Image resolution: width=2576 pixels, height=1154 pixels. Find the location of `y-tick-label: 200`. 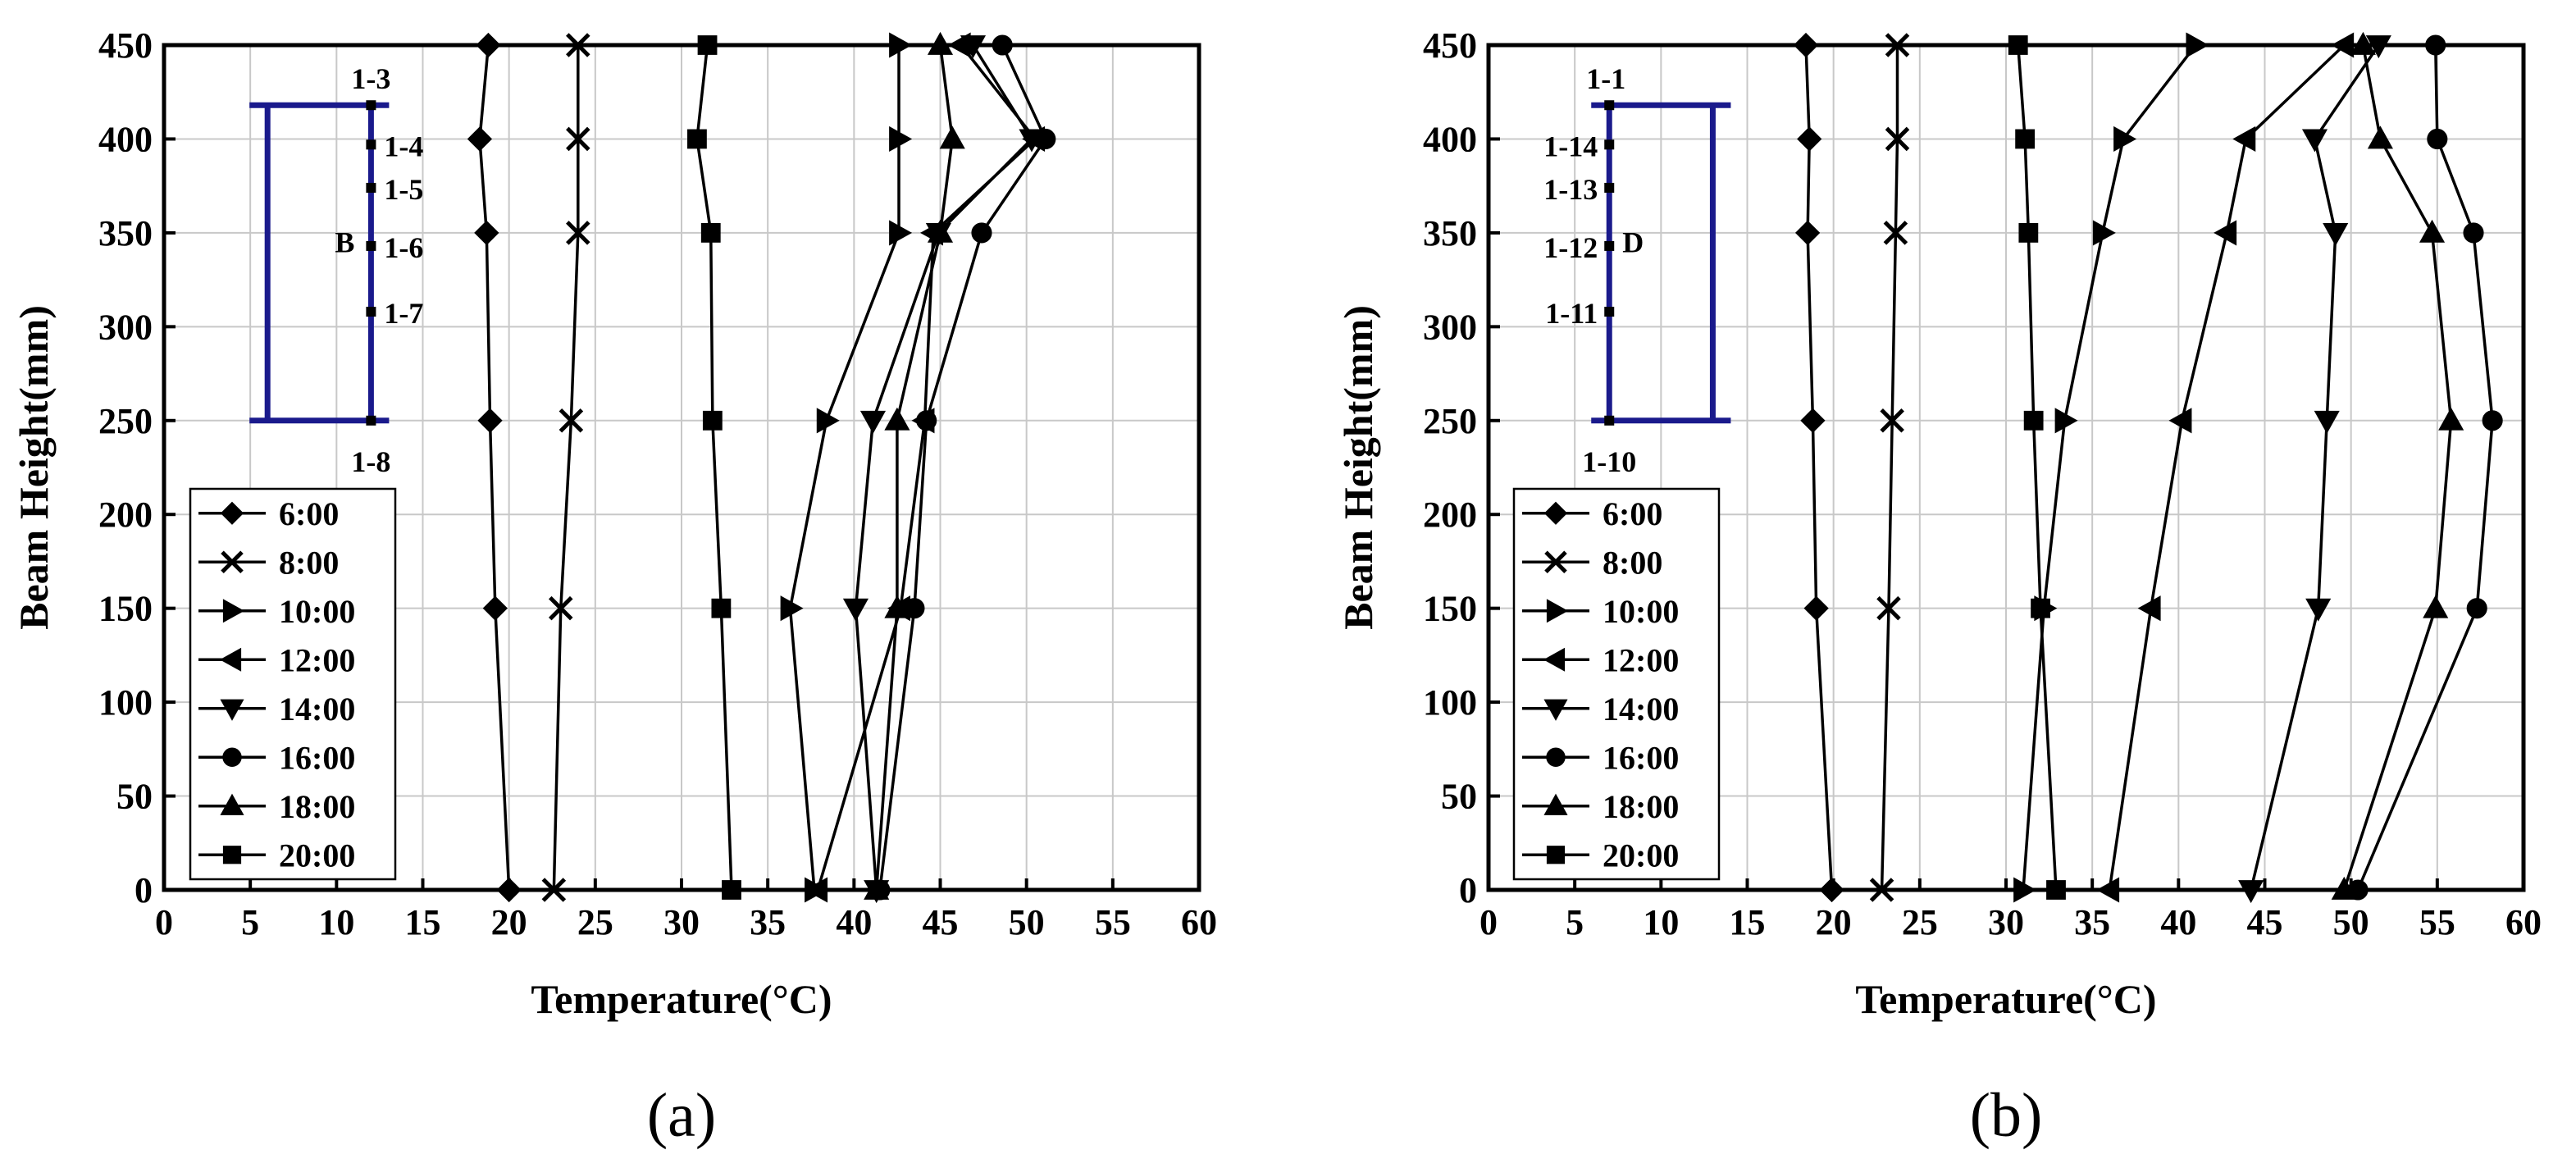

y-tick-label: 200 is located at coordinates (1450, 515).